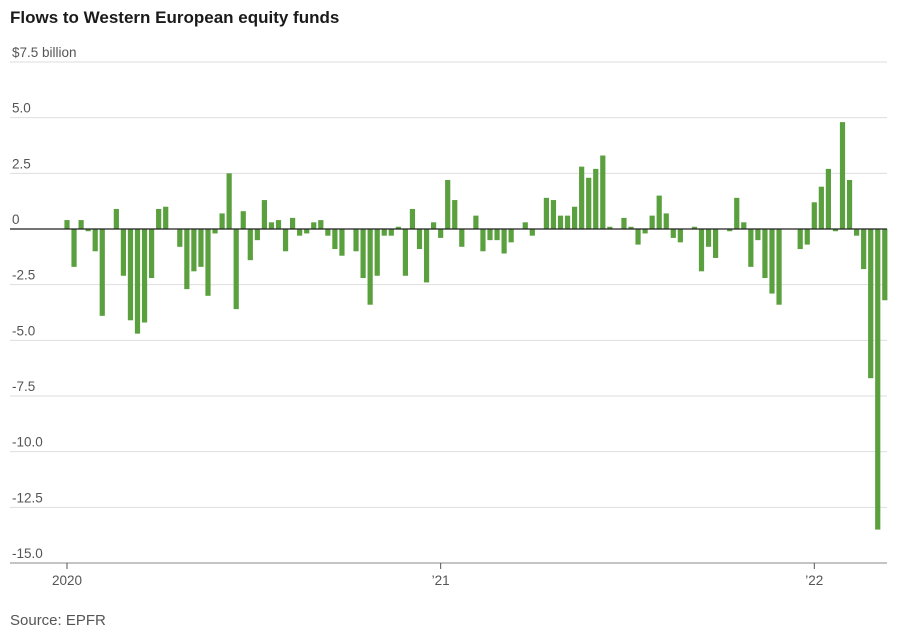 Image resolution: width=902 pixels, height=641 pixels. Describe the element at coordinates (27, 442) in the screenshot. I see `y-tick-label: -10.0` at that location.